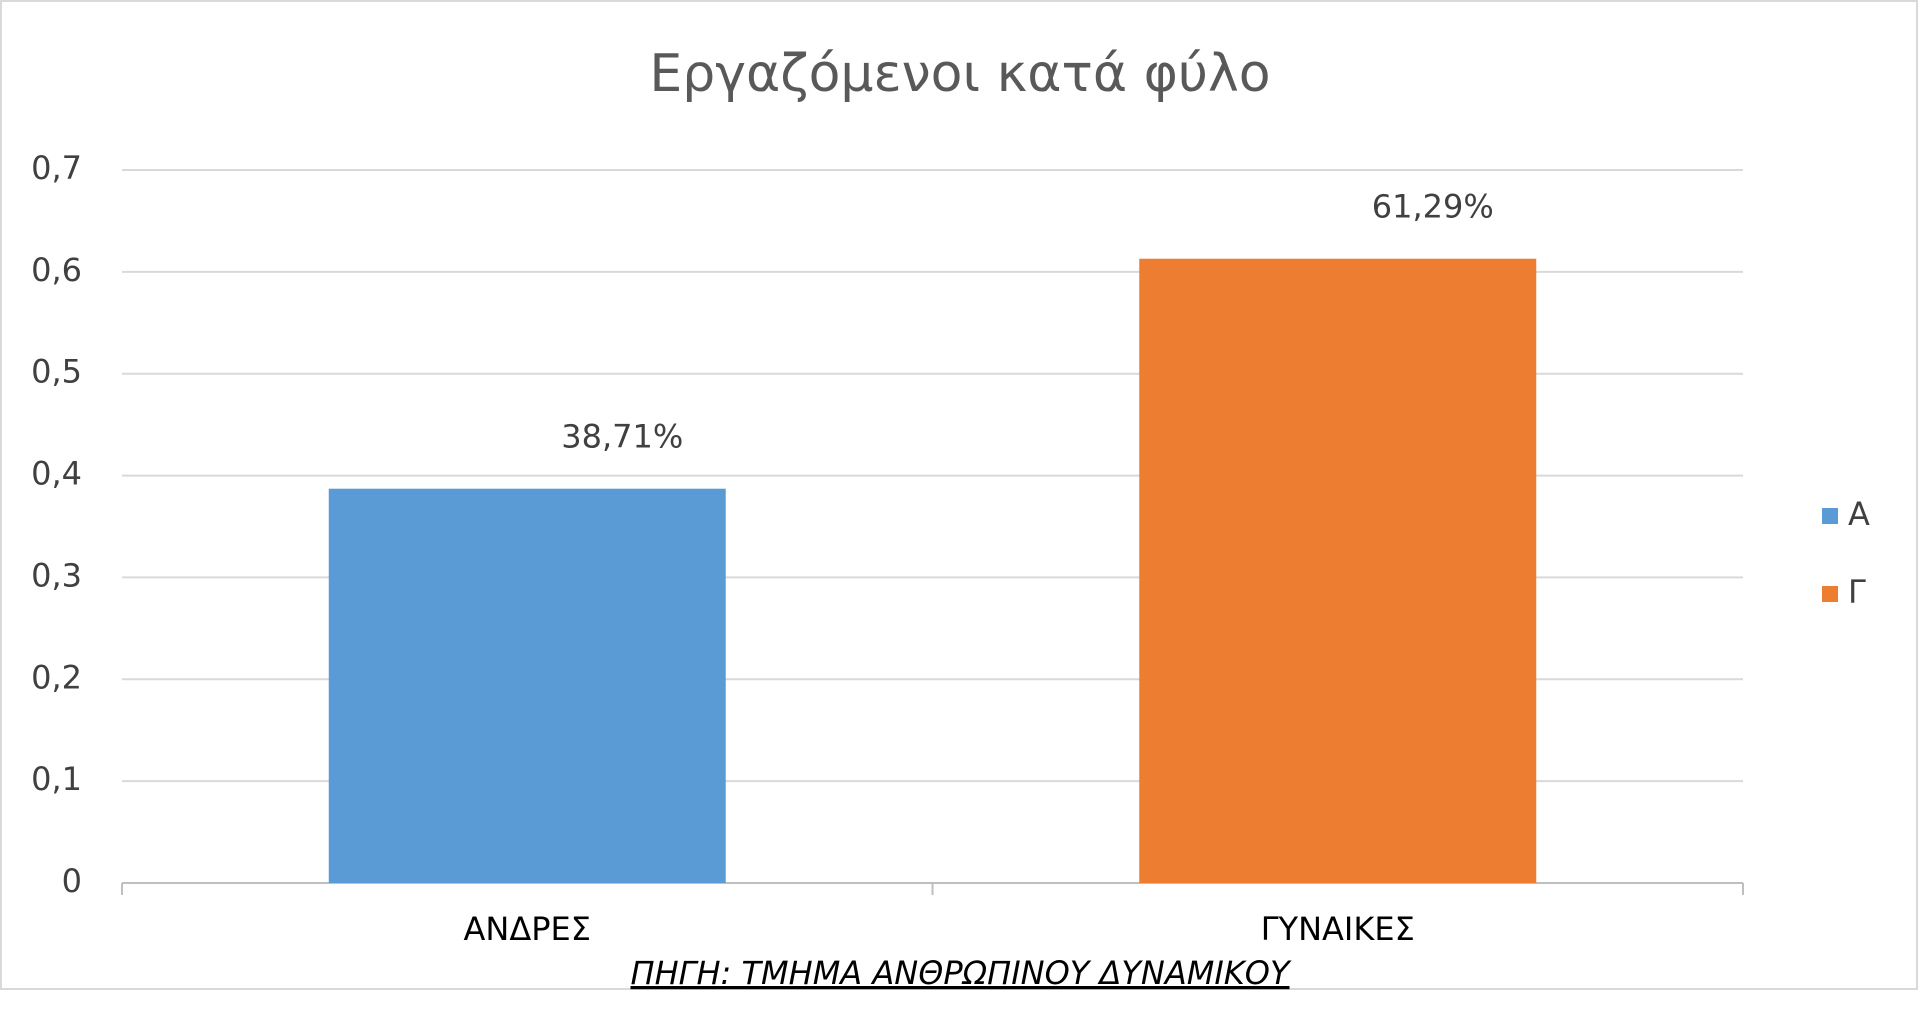 This screenshot has height=1033, width=1921. What do you see at coordinates (56, 779) in the screenshot?
I see `y-tick-label: 0,1` at bounding box center [56, 779].